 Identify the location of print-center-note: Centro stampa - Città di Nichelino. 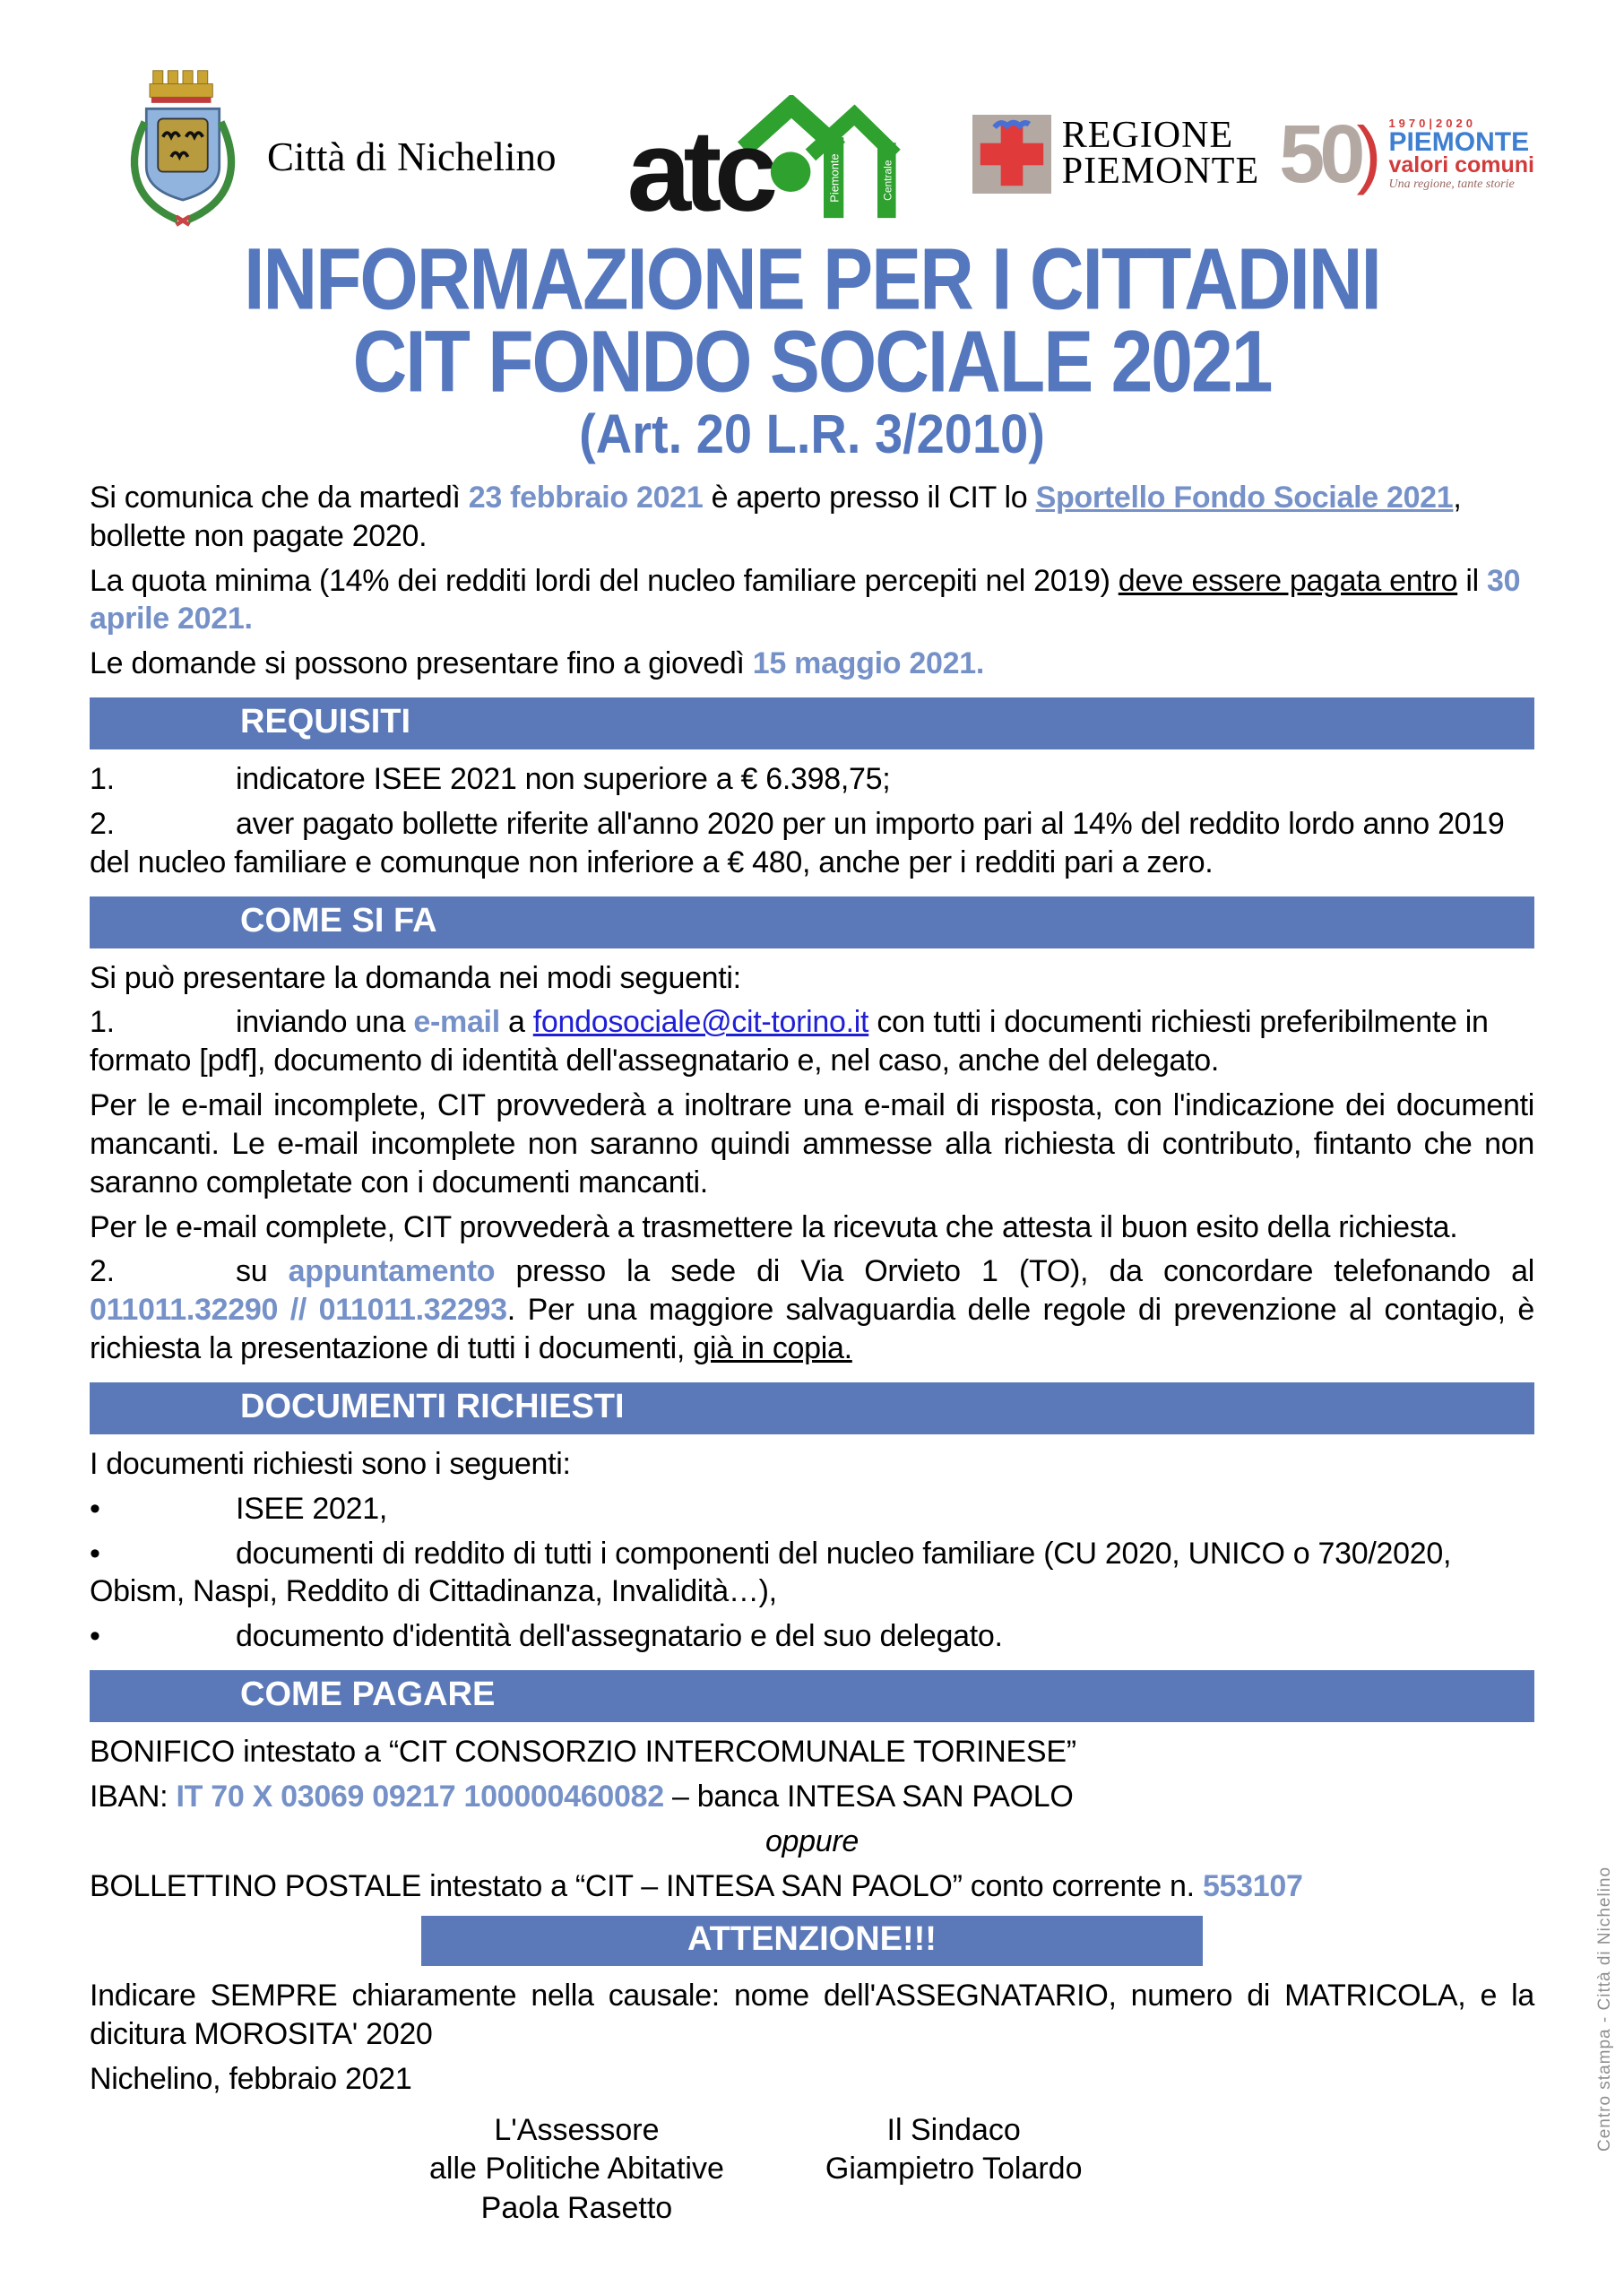
(1604, 2009).